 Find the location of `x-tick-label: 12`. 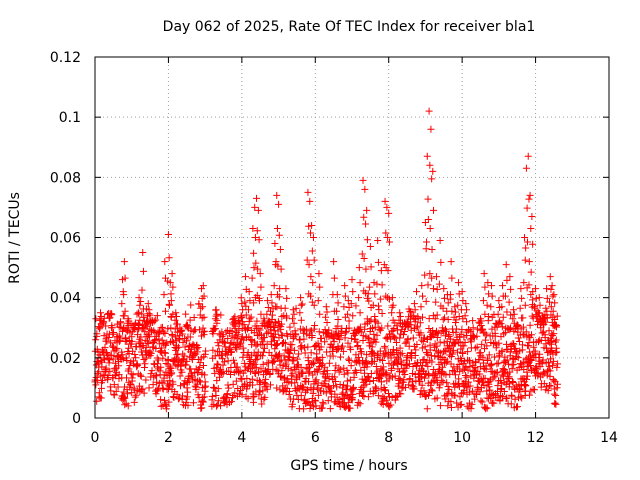

x-tick-label: 12 is located at coordinates (536, 438).